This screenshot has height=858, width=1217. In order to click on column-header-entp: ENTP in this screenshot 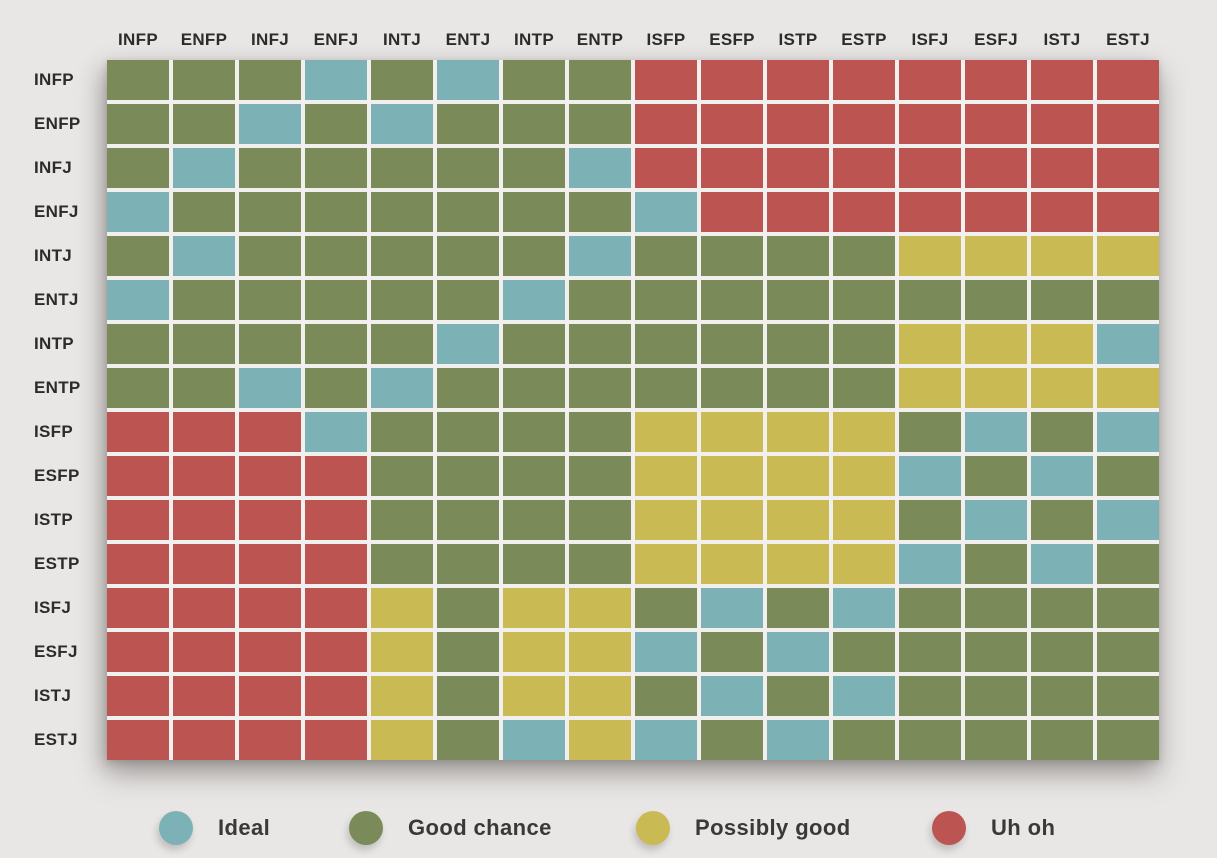, I will do `click(600, 39)`.